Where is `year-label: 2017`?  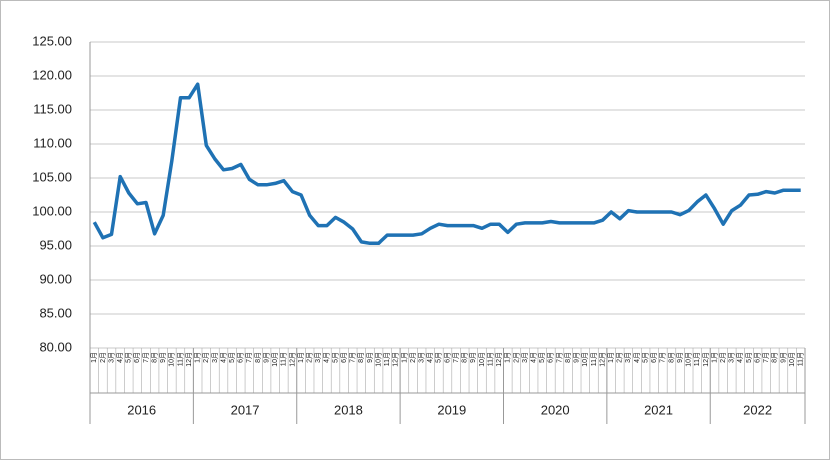 year-label: 2017 is located at coordinates (245, 409).